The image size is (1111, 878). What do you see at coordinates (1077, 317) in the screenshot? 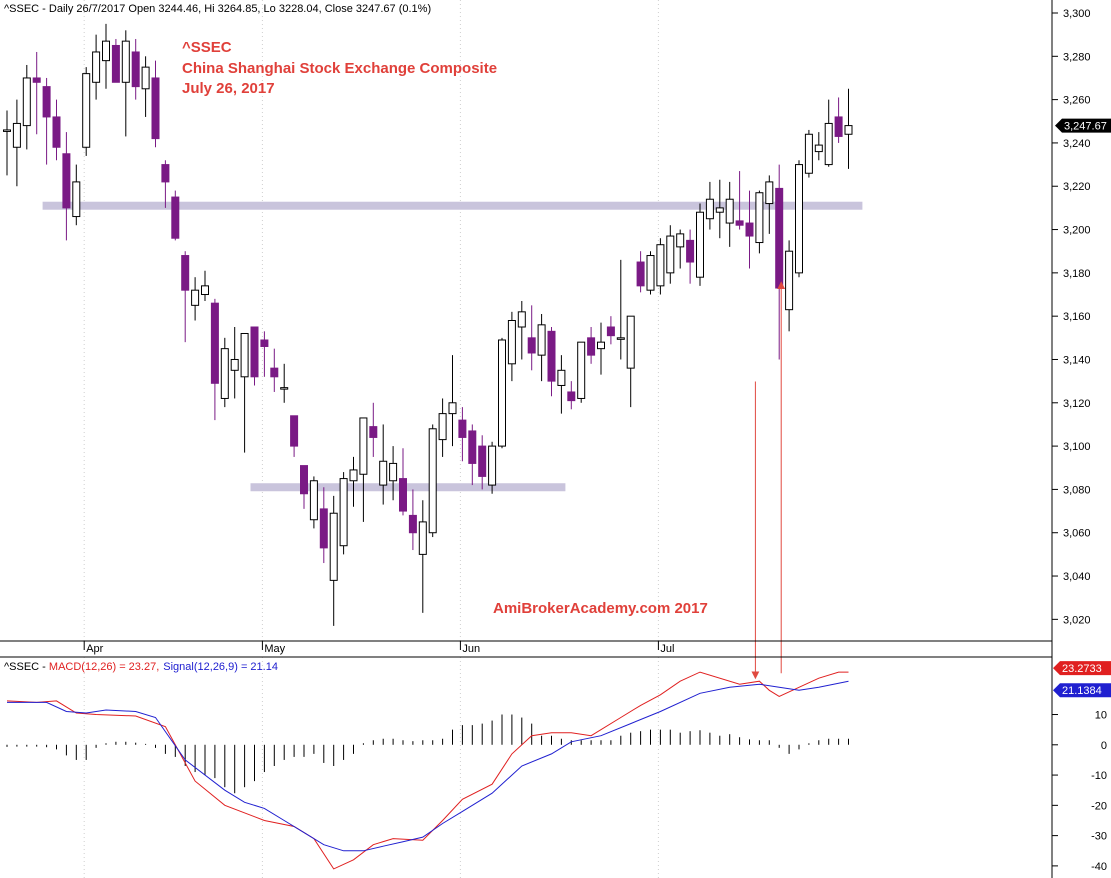
I see `price-tick-label: 3,160` at bounding box center [1077, 317].